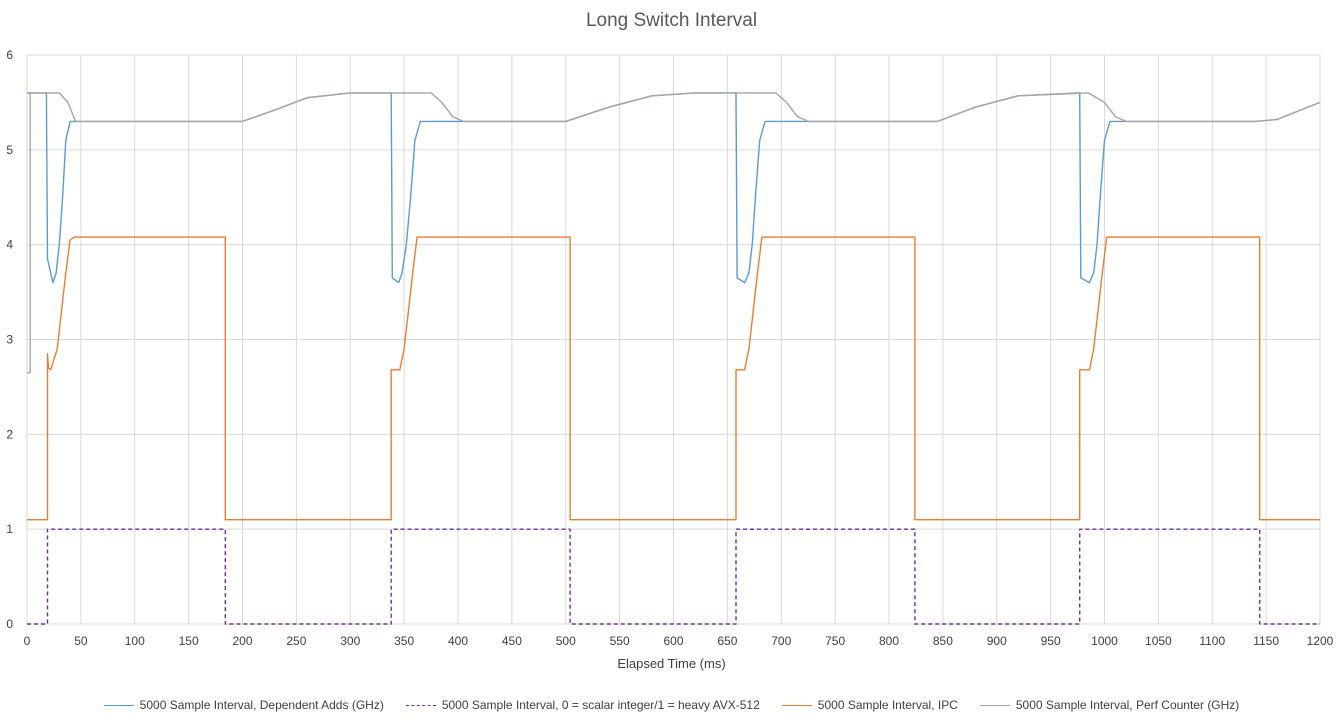 This screenshot has height=724, width=1343. What do you see at coordinates (671, 663) in the screenshot?
I see `x-axis-label: Elapsed Time (ms)` at bounding box center [671, 663].